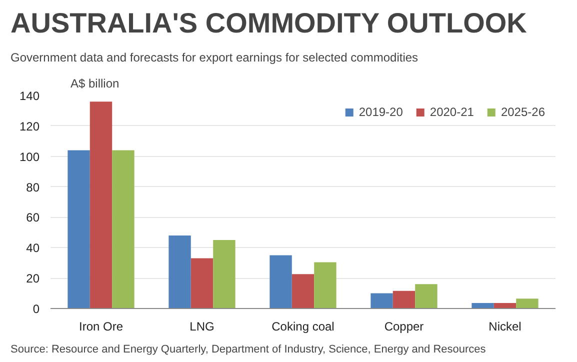 This screenshot has height=362, width=577. What do you see at coordinates (202, 327) in the screenshot?
I see `x-tick-label: LNG` at bounding box center [202, 327].